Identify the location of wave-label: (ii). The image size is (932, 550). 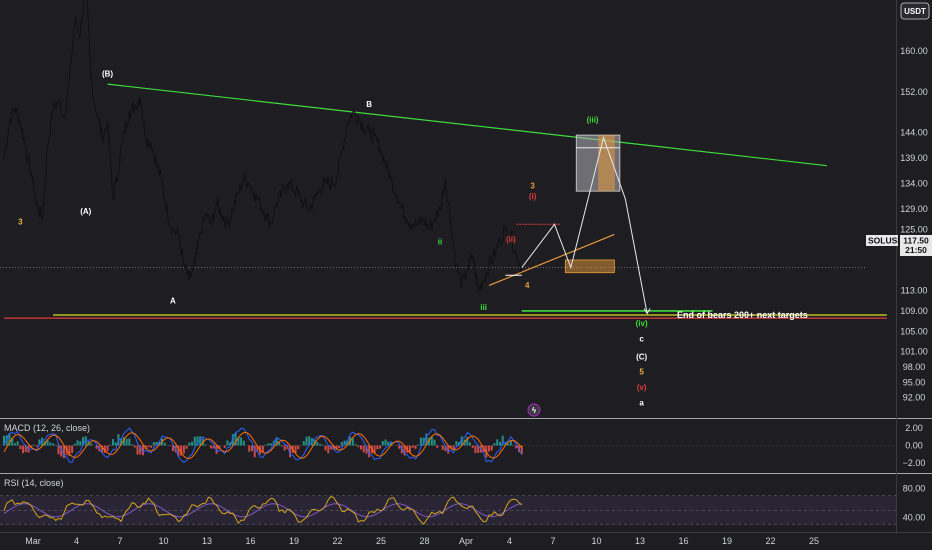
(511, 239).